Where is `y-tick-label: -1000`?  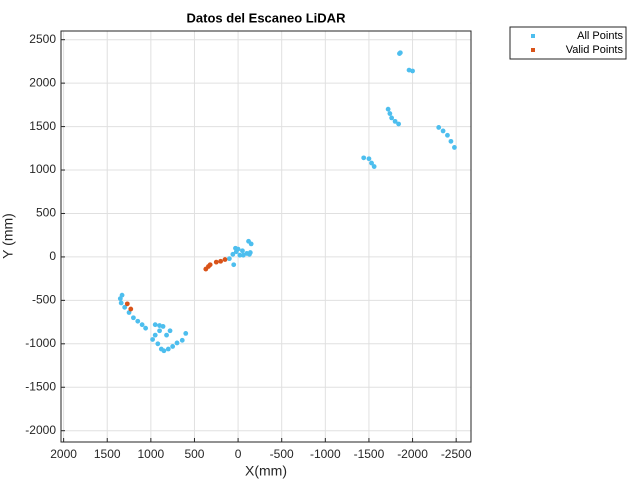
y-tick-label: -1000 is located at coordinates (40, 343).